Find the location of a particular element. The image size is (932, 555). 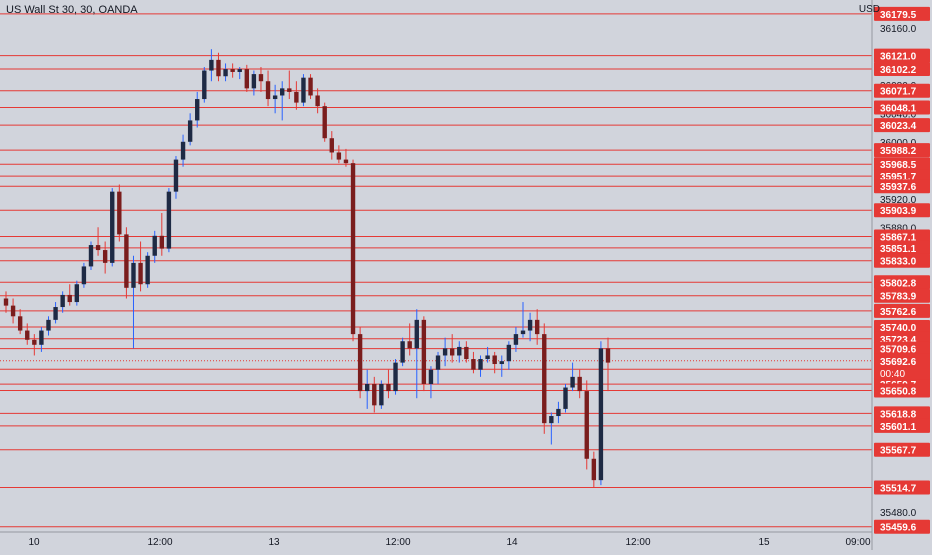

level-price-label: 36121.0 is located at coordinates (898, 57).